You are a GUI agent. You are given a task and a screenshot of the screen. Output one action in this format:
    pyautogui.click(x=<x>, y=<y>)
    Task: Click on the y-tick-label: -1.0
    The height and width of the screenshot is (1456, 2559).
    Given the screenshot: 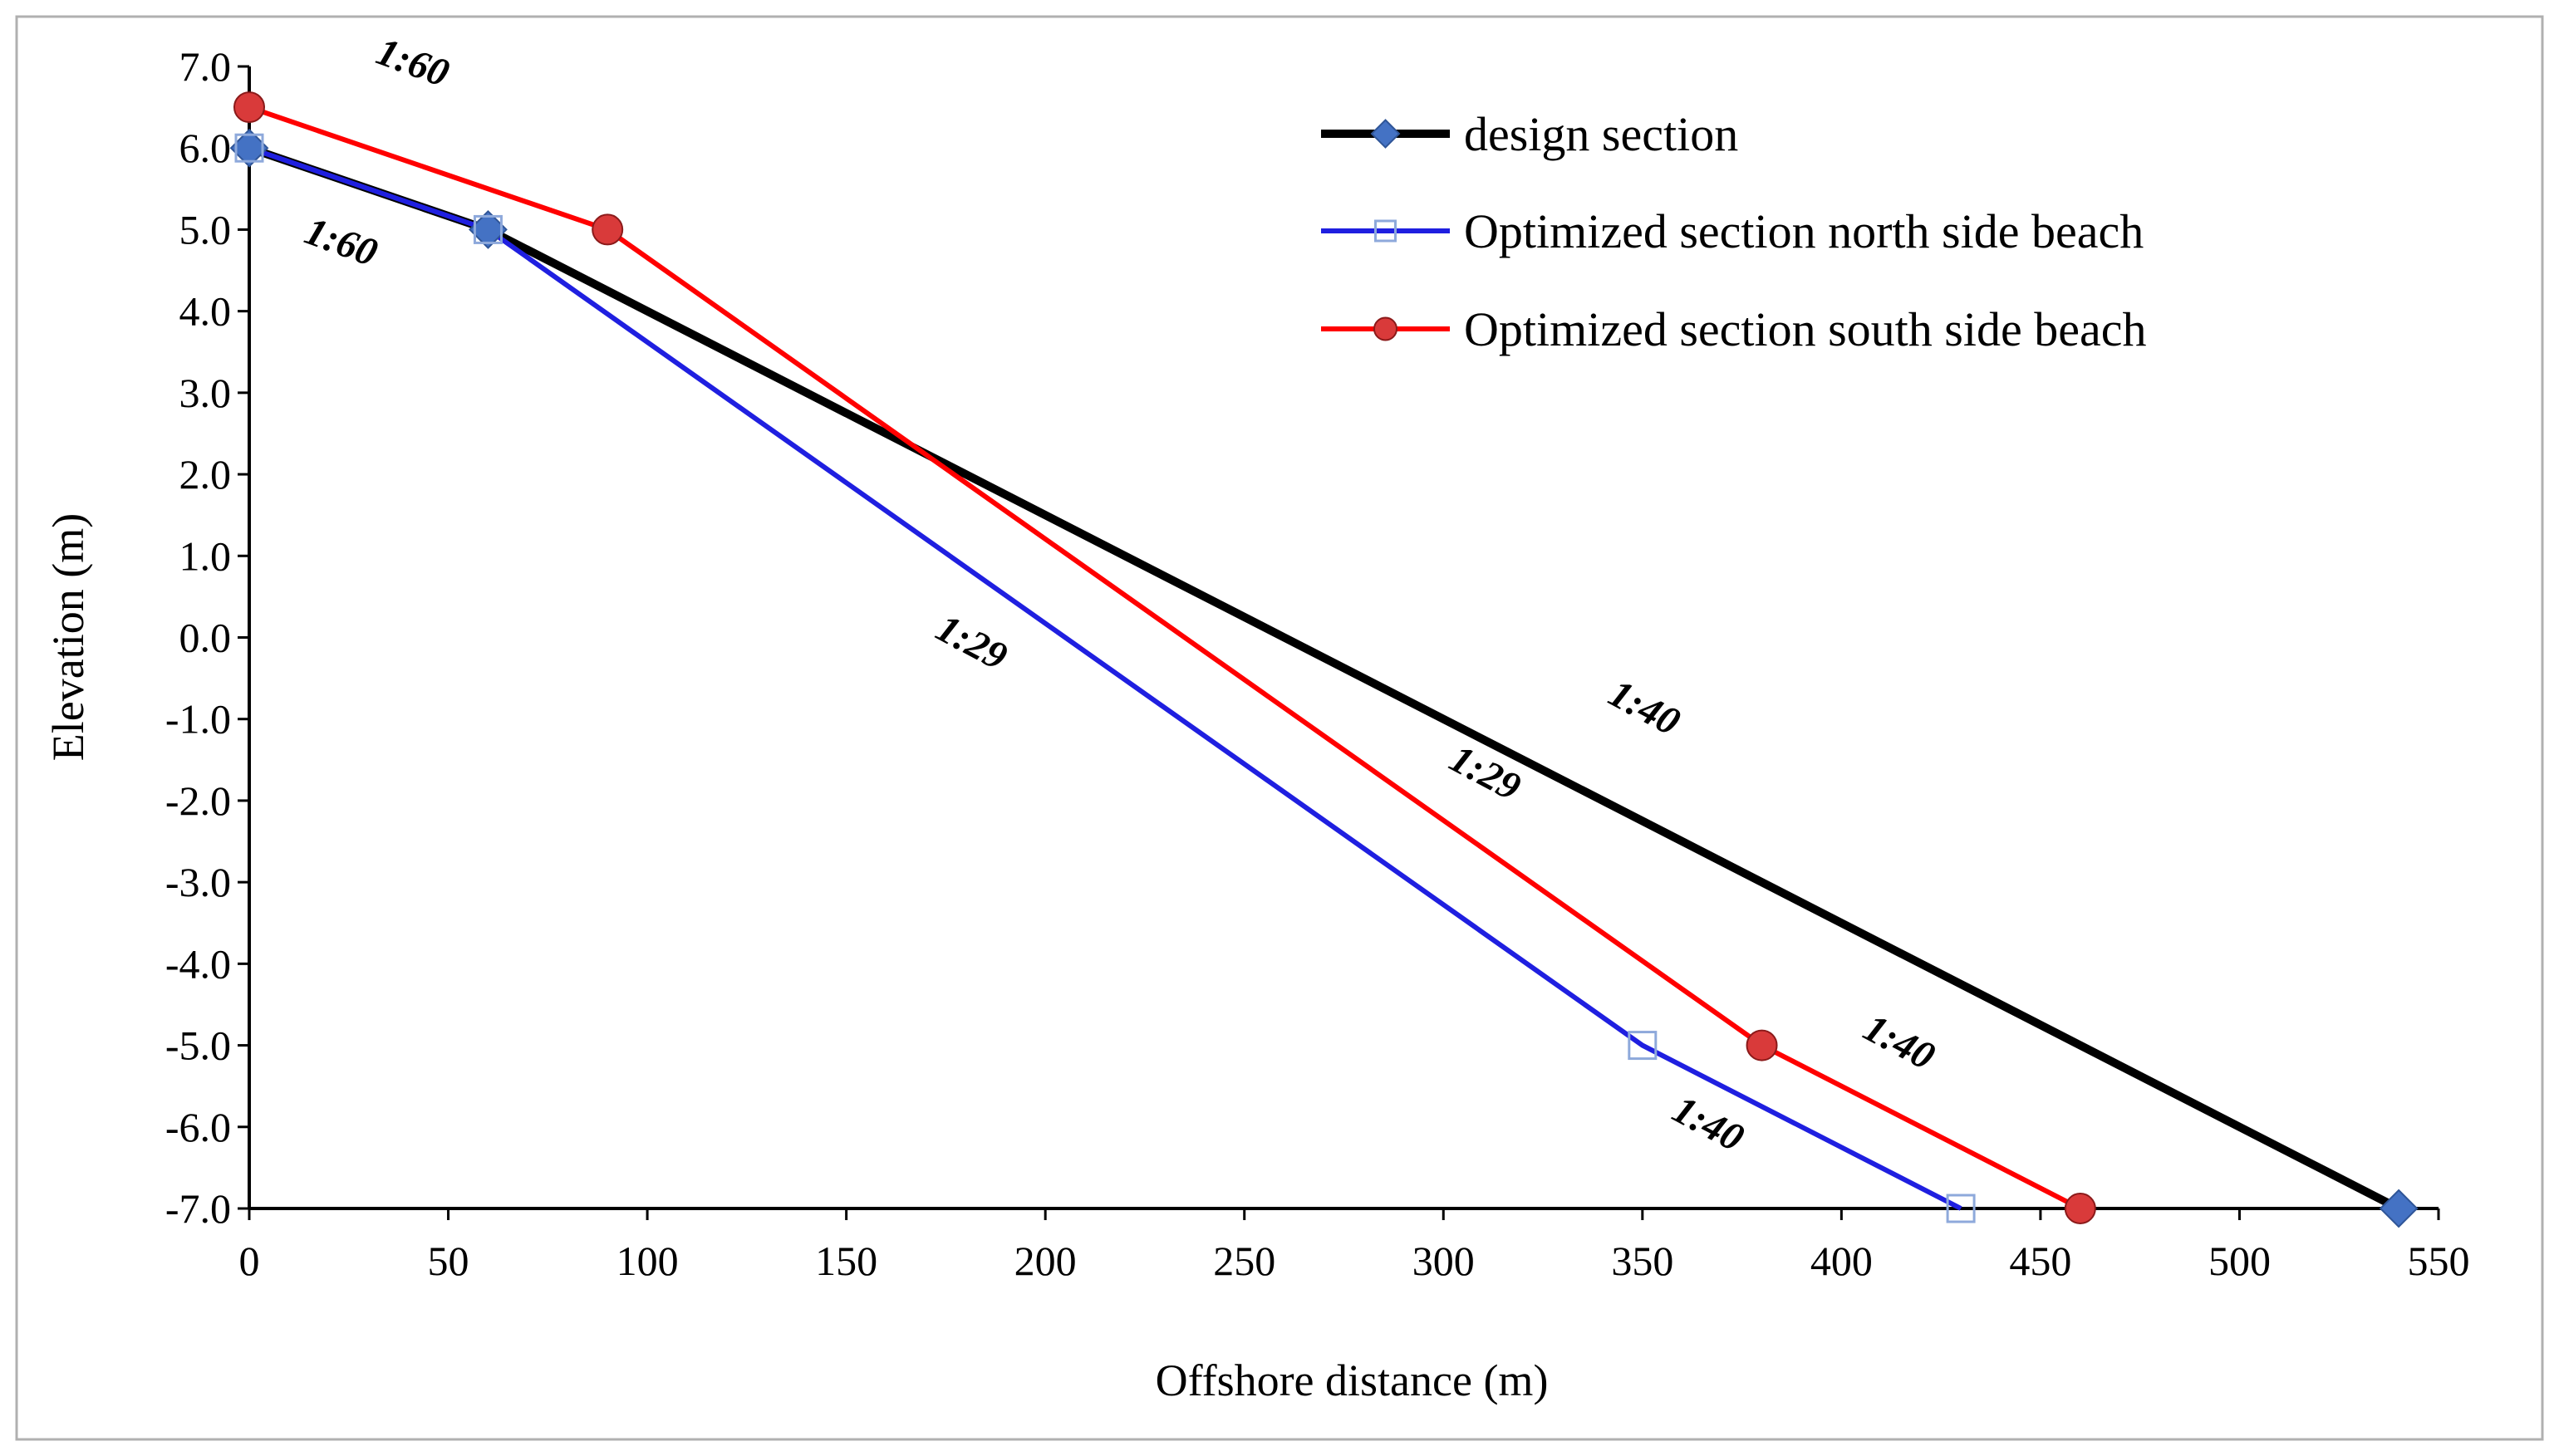 What is the action you would take?
    pyautogui.click(x=198, y=719)
    